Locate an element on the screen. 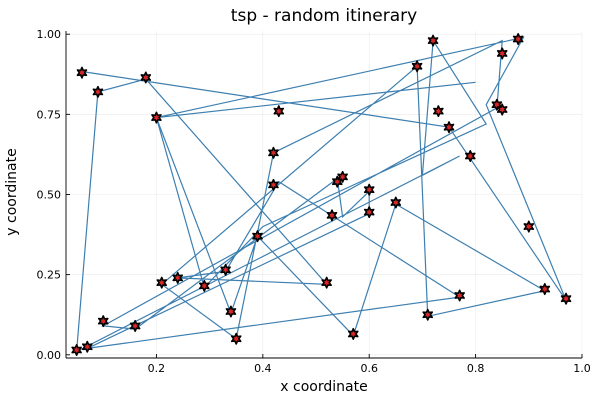  x-tick-label-0: 0.2 is located at coordinates (157, 368).